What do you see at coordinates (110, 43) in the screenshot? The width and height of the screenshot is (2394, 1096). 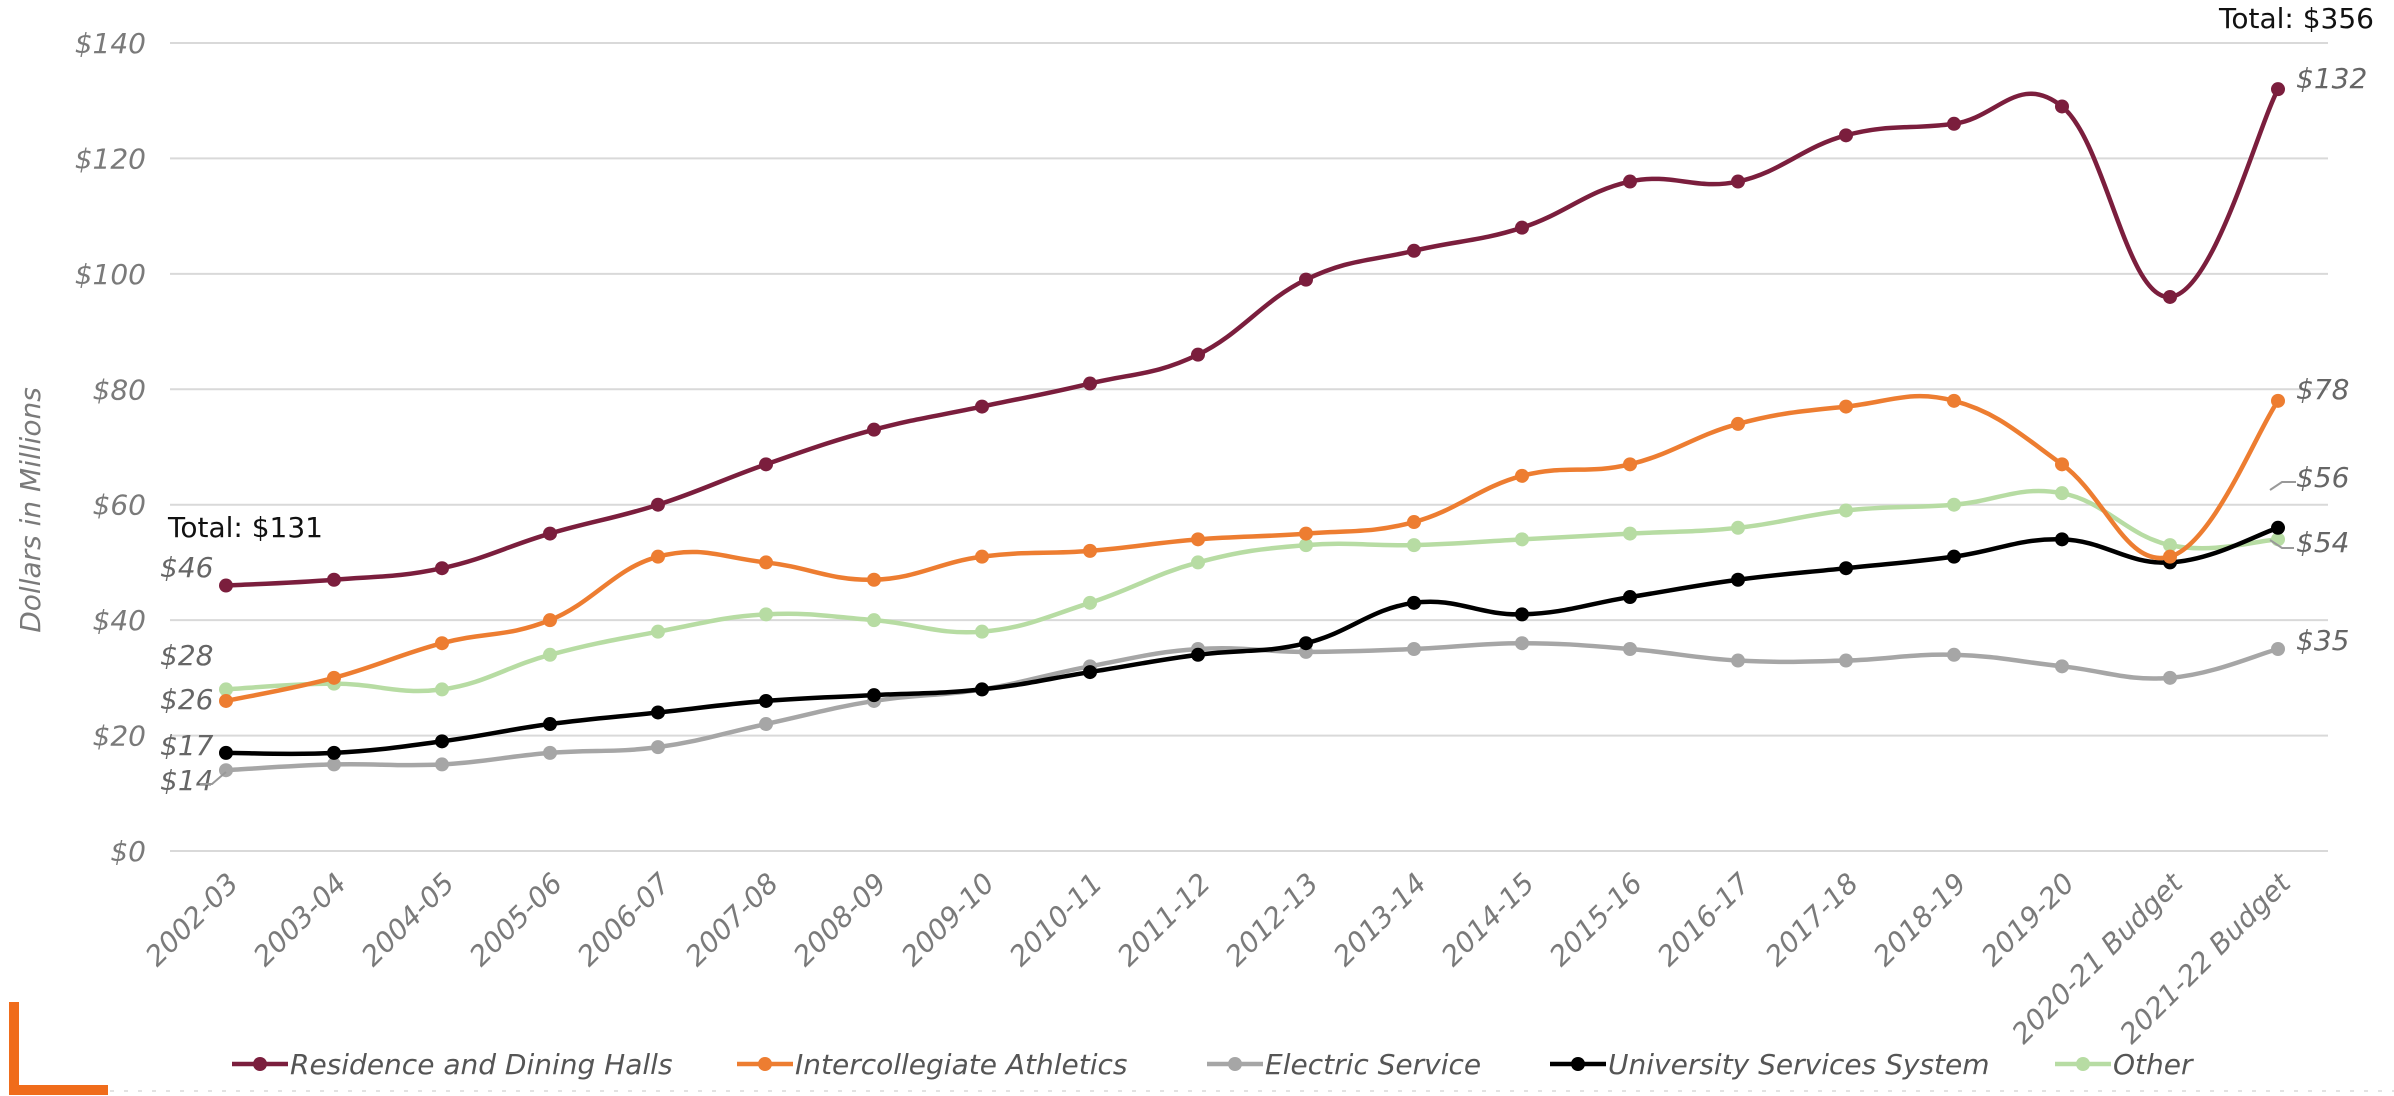 I see `y-tick-label: $140` at bounding box center [110, 43].